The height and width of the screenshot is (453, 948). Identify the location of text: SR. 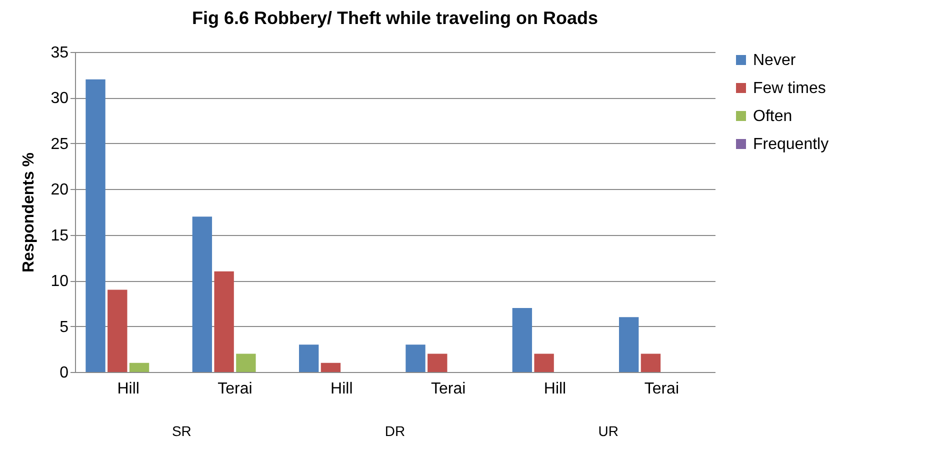
(182, 431).